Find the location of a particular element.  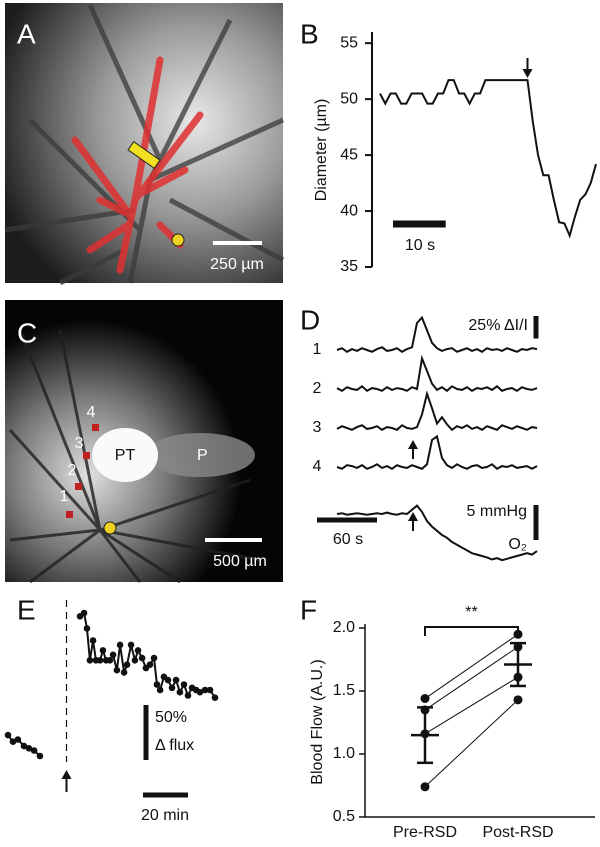

image-label: 2 is located at coordinates (72, 470).